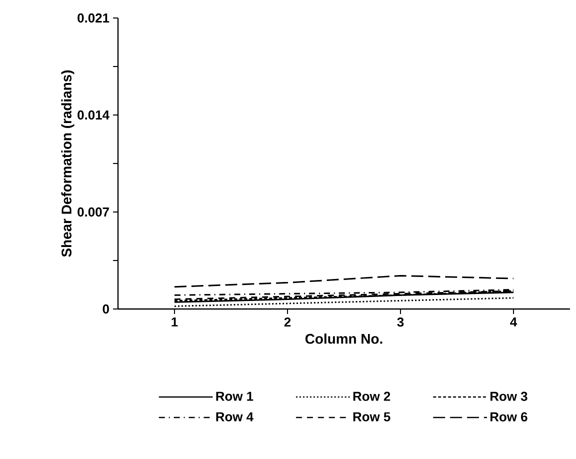 The height and width of the screenshot is (459, 576). What do you see at coordinates (371, 396) in the screenshot?
I see `legend-label: Row 2` at bounding box center [371, 396].